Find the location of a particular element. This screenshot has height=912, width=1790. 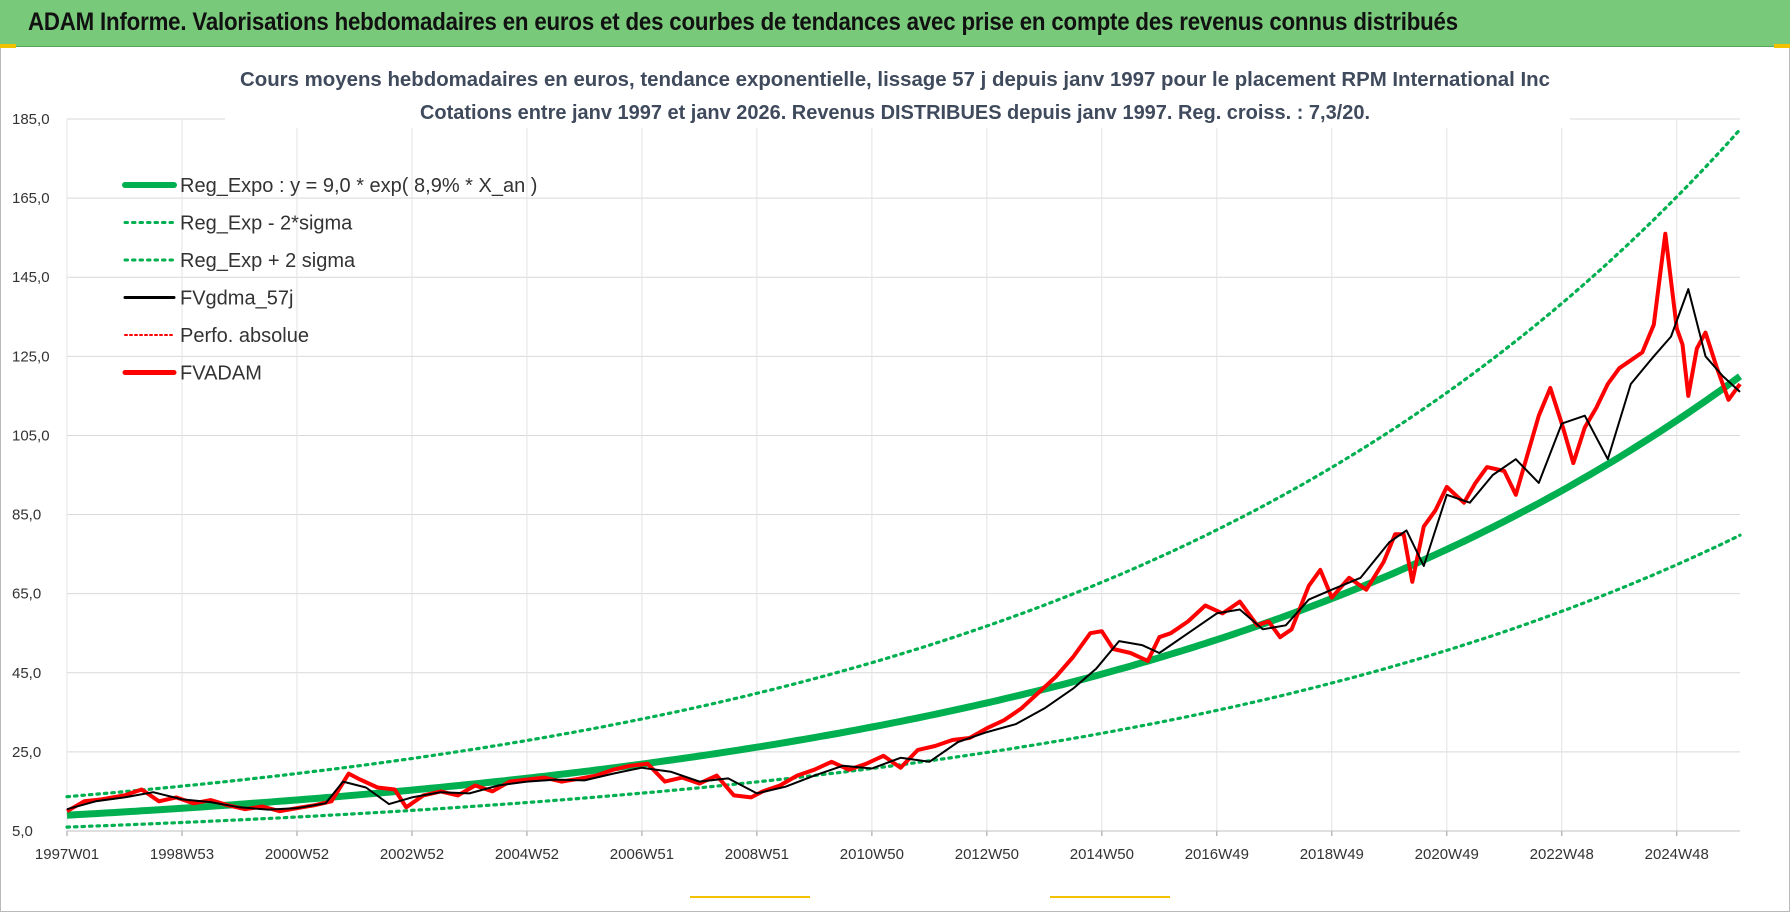

x-tick-label: 1997W01 is located at coordinates (67, 854).